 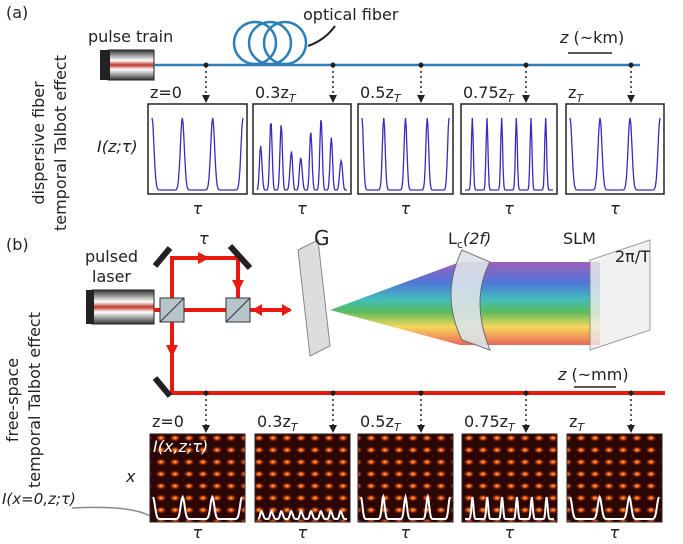 I want to click on lens, so click(x=470, y=300).